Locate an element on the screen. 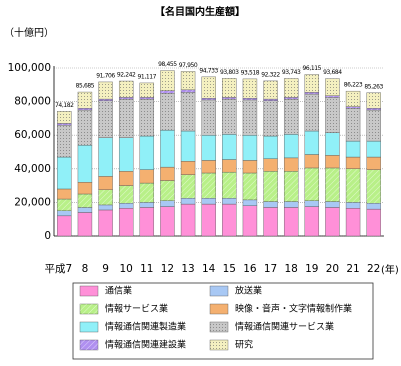 This screenshot has height=366, width=401. x-tick-label: 13 is located at coordinates (187, 269).